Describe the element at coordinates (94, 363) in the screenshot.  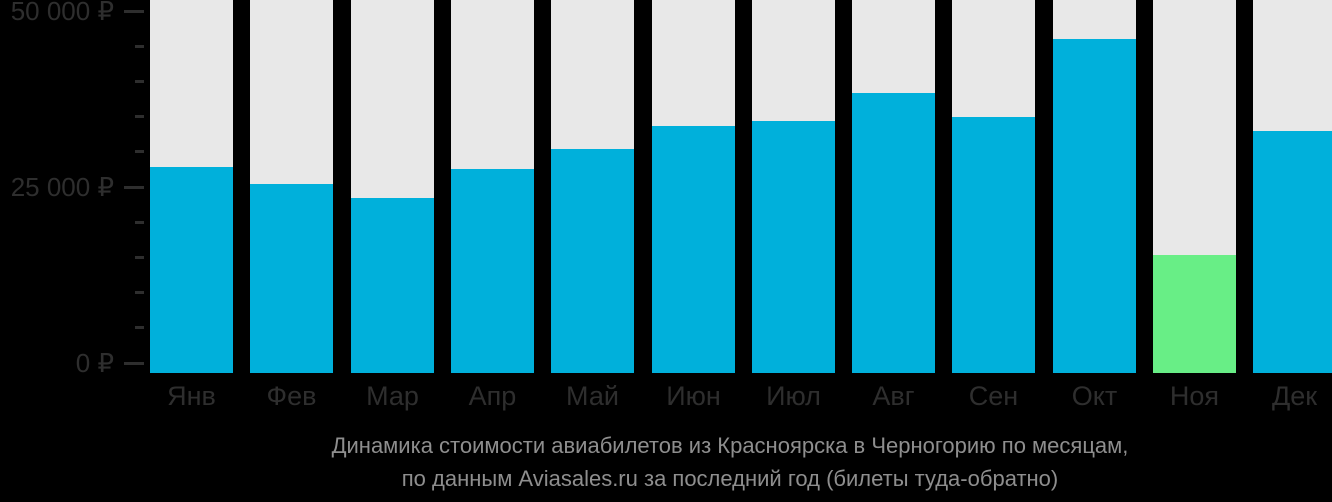
I see `y-axis-label: 0 ₽` at that location.